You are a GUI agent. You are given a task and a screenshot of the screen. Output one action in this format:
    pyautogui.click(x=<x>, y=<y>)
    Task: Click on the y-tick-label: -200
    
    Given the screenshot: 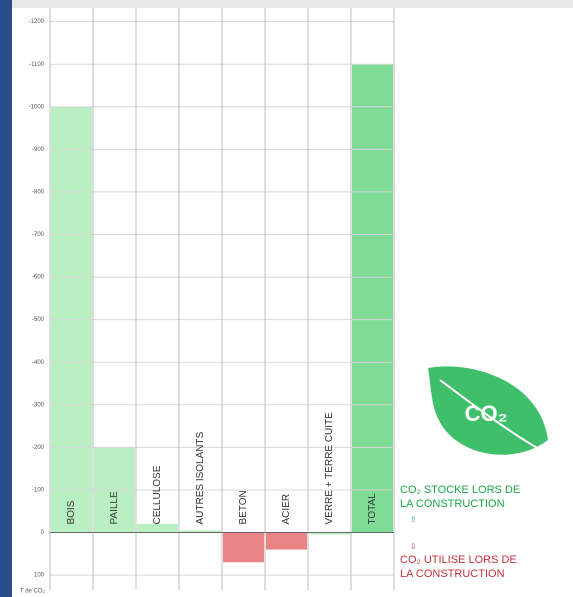 What is the action you would take?
    pyautogui.click(x=38, y=448)
    